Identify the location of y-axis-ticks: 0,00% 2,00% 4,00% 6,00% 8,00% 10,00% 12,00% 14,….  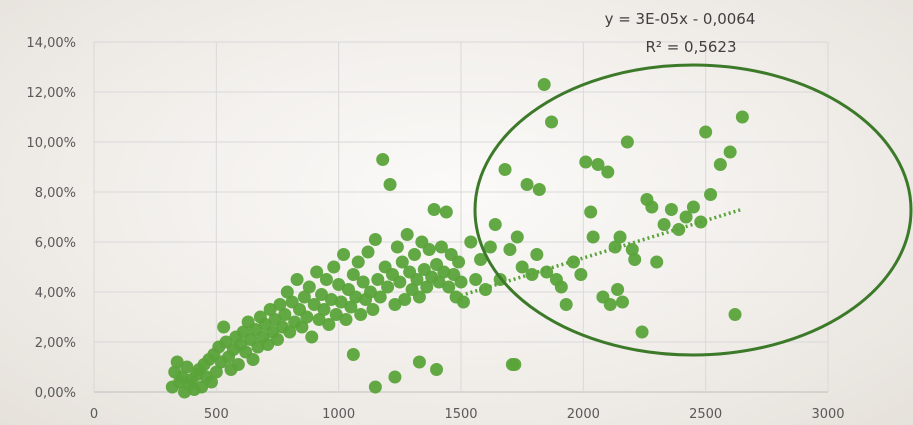
(51, 218).